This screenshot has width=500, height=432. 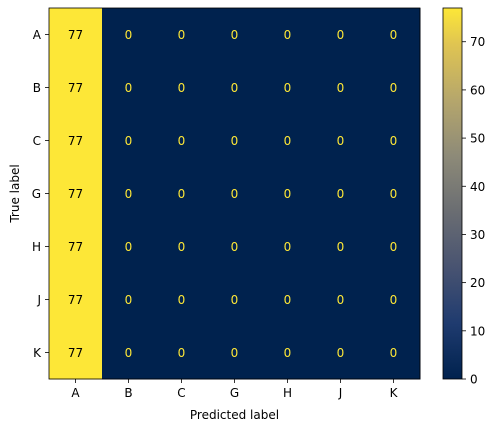 I want to click on cell-value-G-C: 0, so click(x=182, y=194).